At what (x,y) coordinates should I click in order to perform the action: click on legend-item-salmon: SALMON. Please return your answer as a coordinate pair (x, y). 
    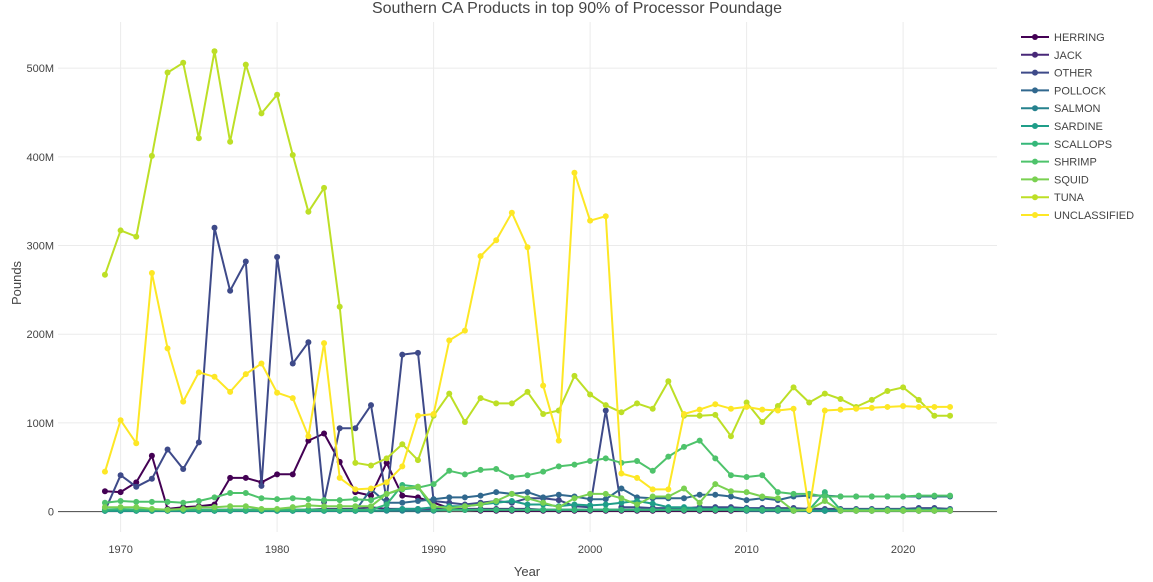
    Looking at the image, I should click on (1061, 109).